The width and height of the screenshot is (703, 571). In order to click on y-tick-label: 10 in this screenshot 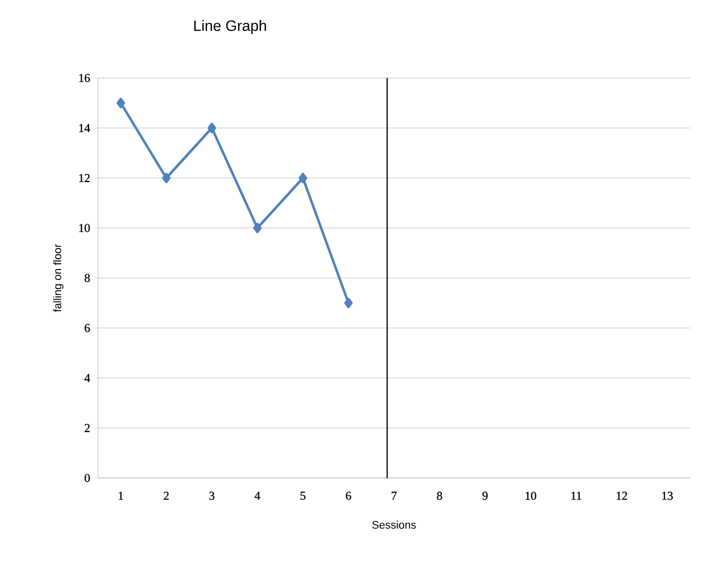, I will do `click(84, 228)`.